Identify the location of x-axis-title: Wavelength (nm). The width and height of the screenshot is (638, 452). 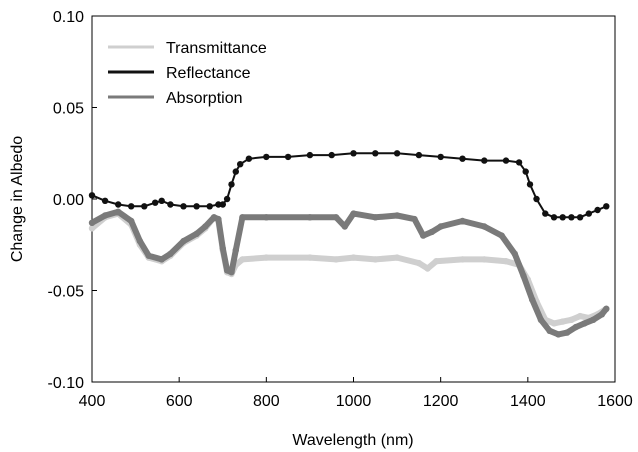
(352, 440).